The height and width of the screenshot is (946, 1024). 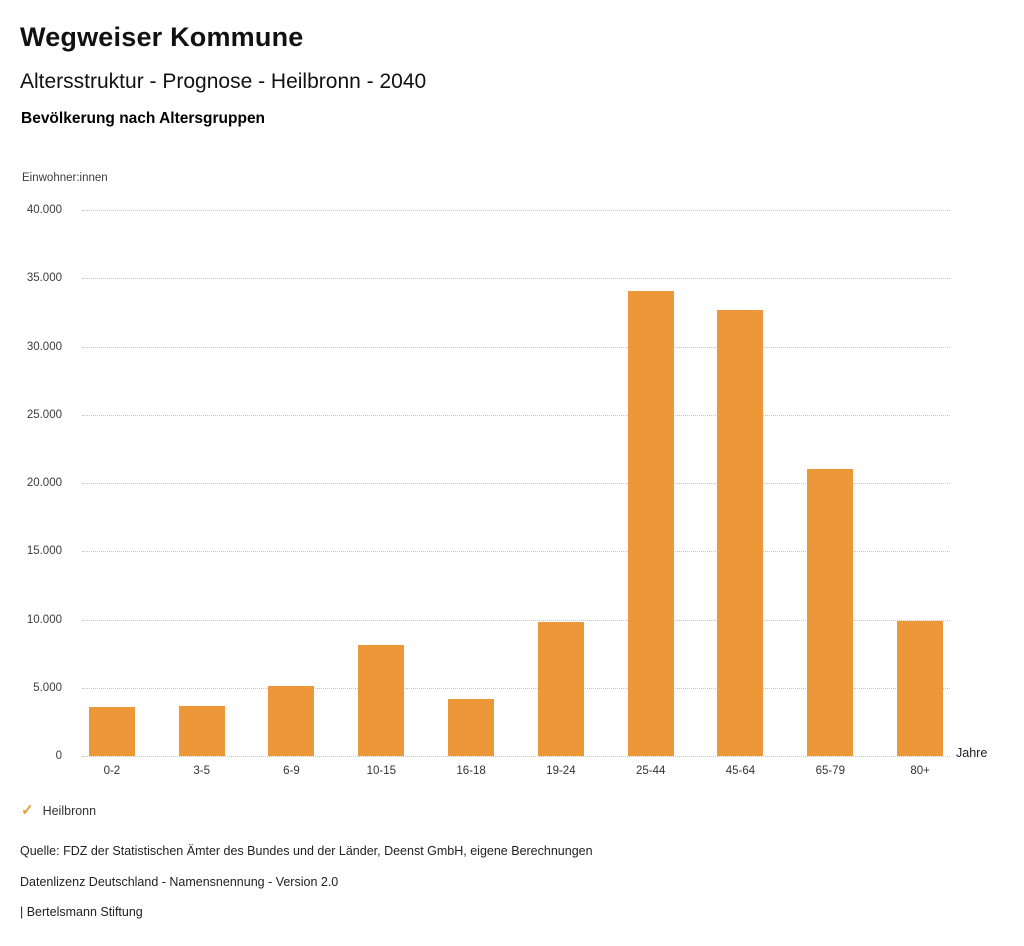 What do you see at coordinates (27, 810) in the screenshot?
I see `check-icon: ✓` at bounding box center [27, 810].